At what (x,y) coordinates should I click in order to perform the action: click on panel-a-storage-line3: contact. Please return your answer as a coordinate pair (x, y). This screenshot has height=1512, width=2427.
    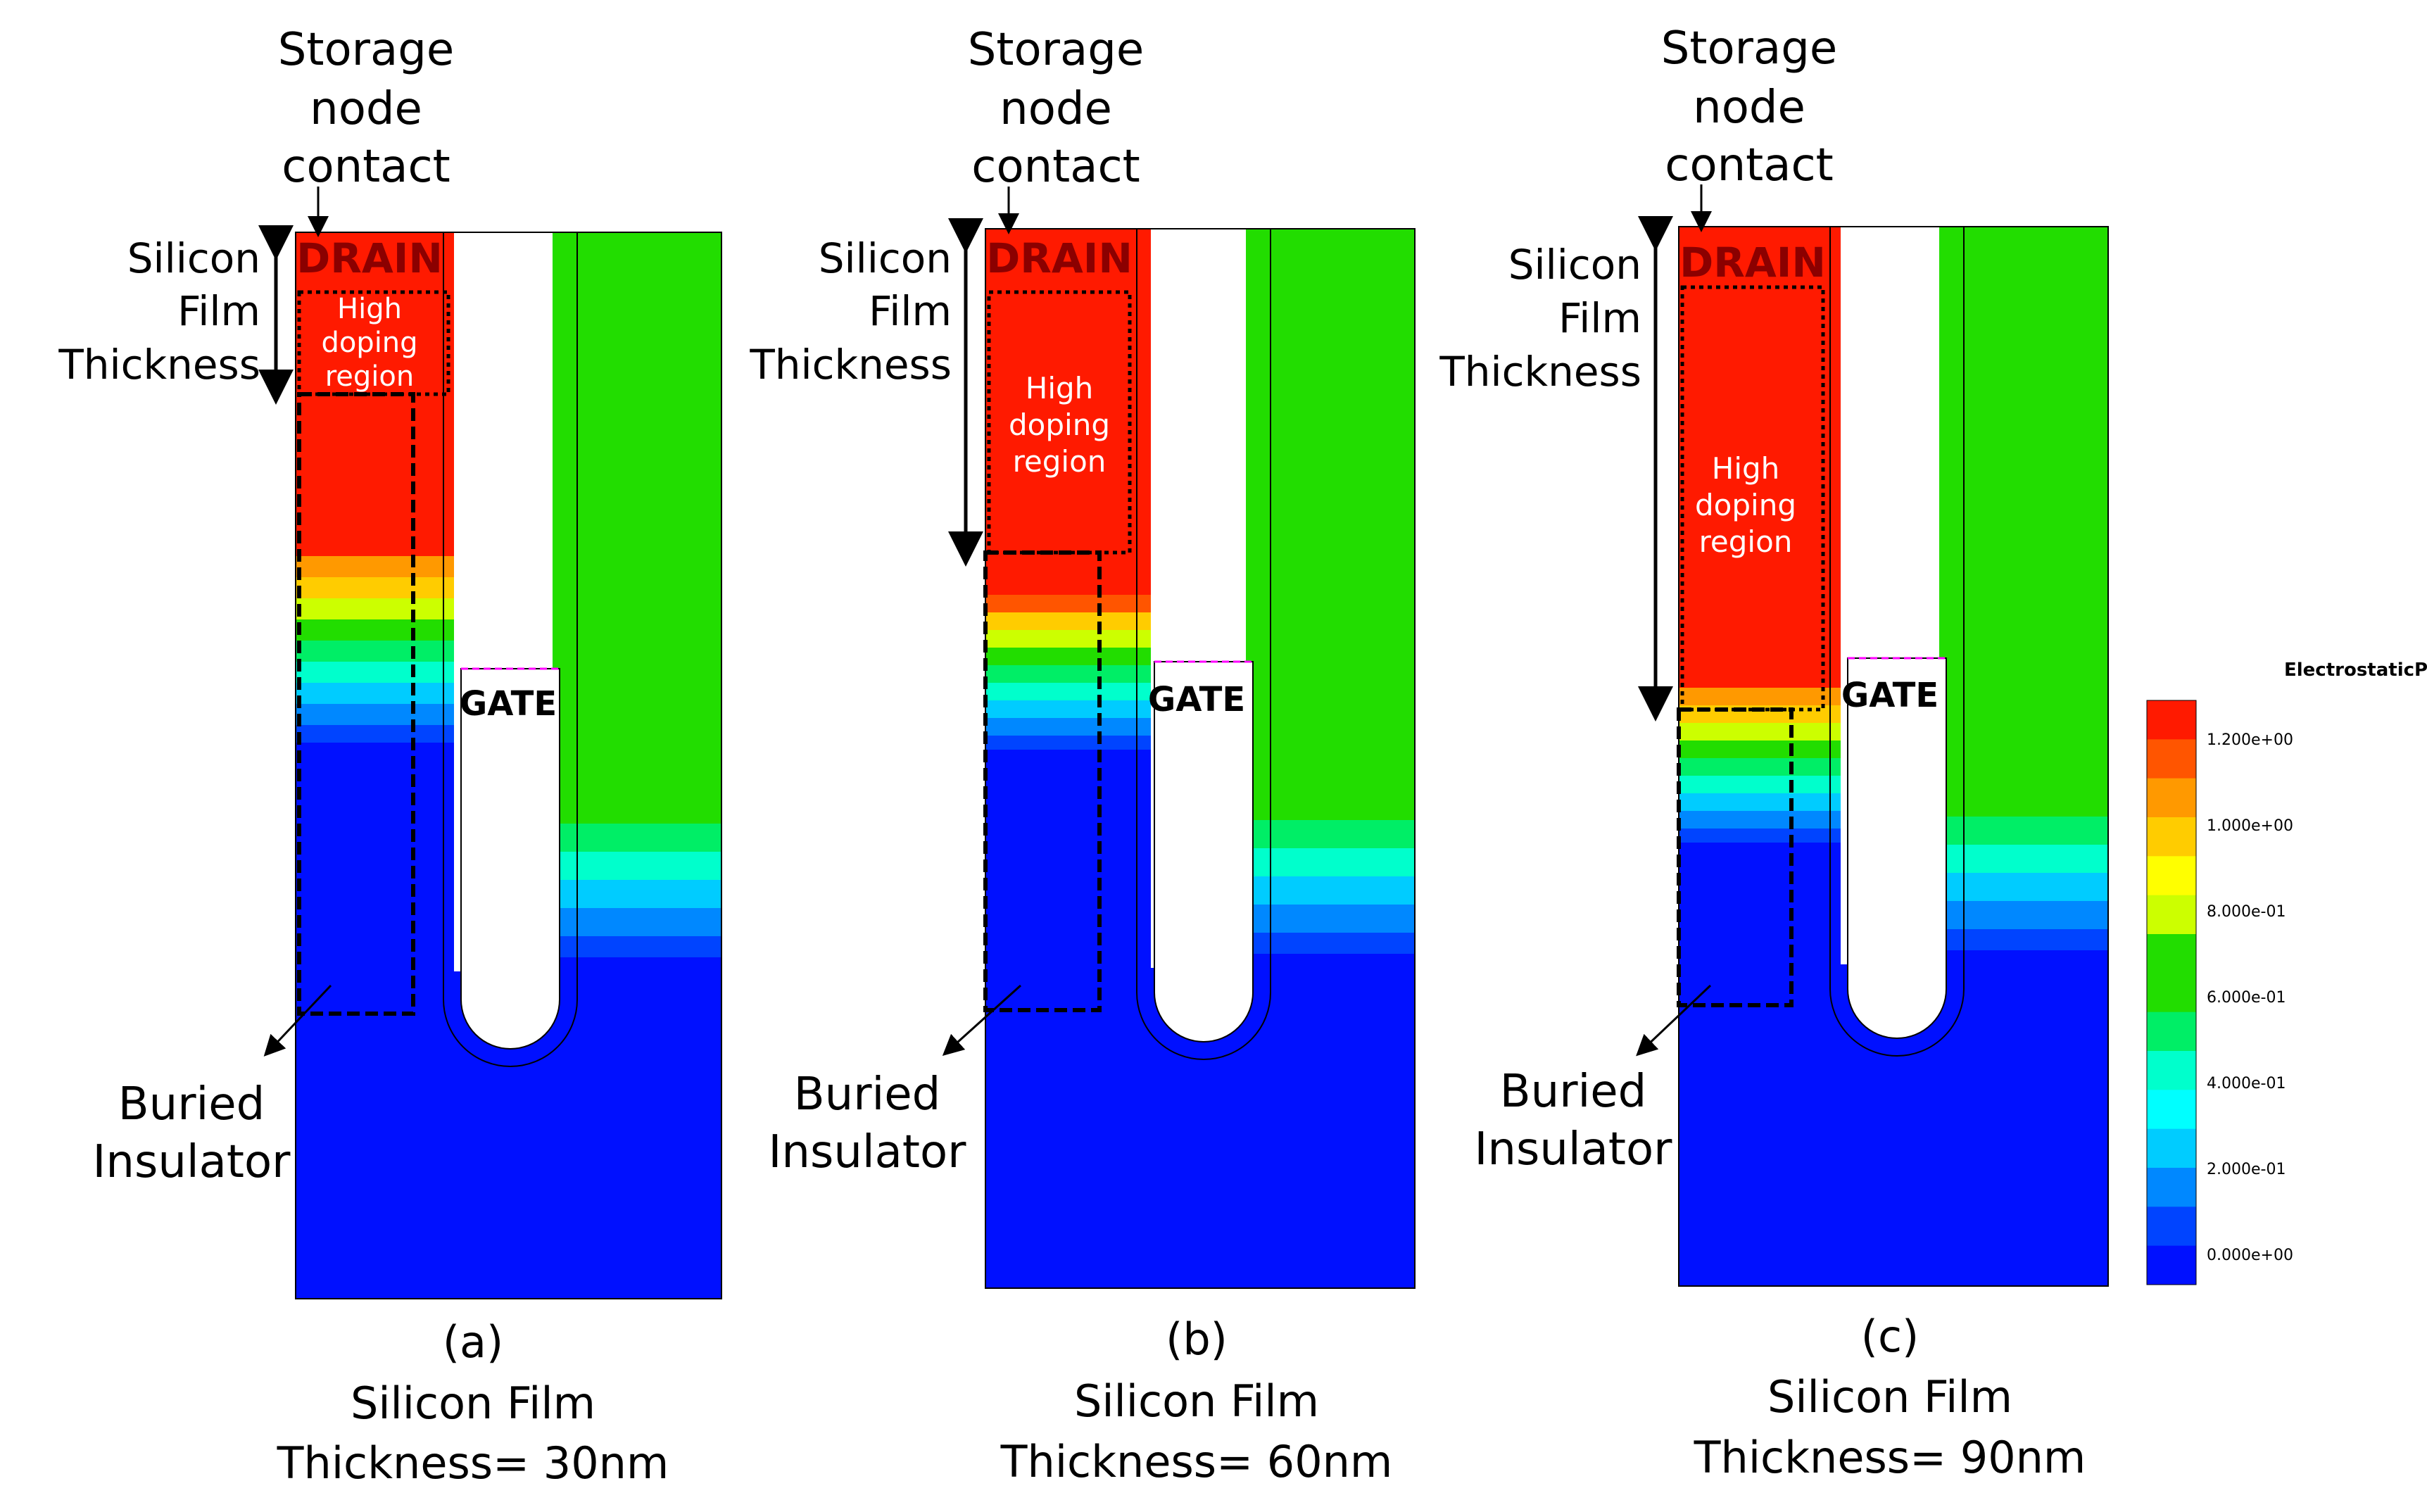
    Looking at the image, I should click on (366, 167).